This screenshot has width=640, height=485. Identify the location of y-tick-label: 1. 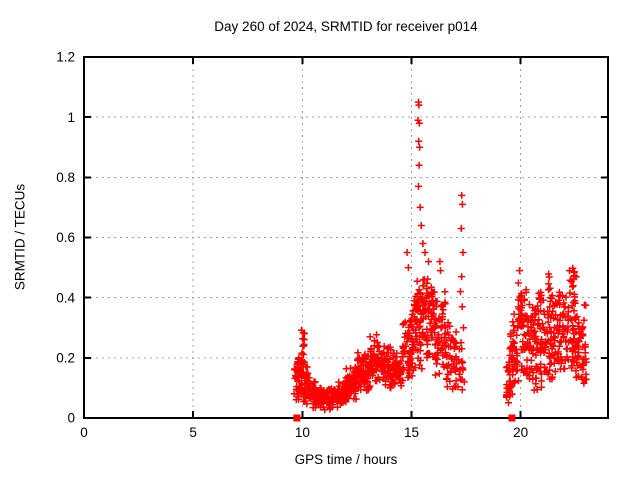
(71, 117).